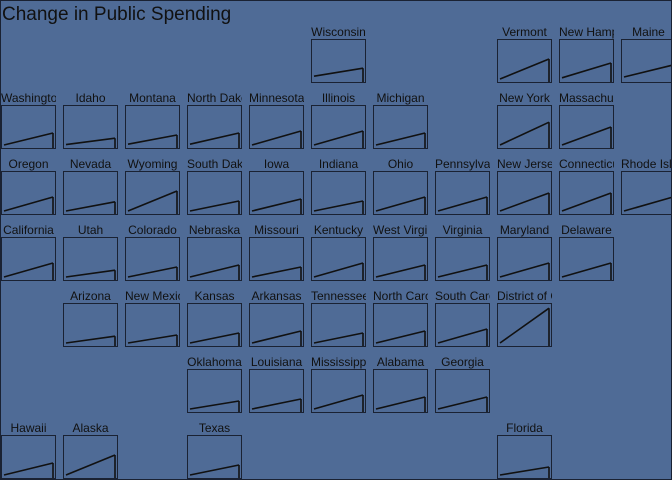 This screenshot has height=480, width=672. What do you see at coordinates (214, 405) in the screenshot?
I see `series-line-oklahoma` at bounding box center [214, 405].